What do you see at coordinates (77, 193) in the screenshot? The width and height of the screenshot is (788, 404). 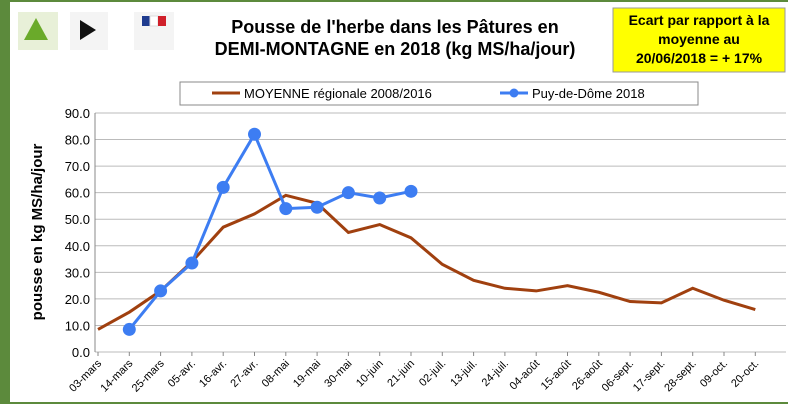 I see `y-tick-label: 60.0` at bounding box center [77, 193].